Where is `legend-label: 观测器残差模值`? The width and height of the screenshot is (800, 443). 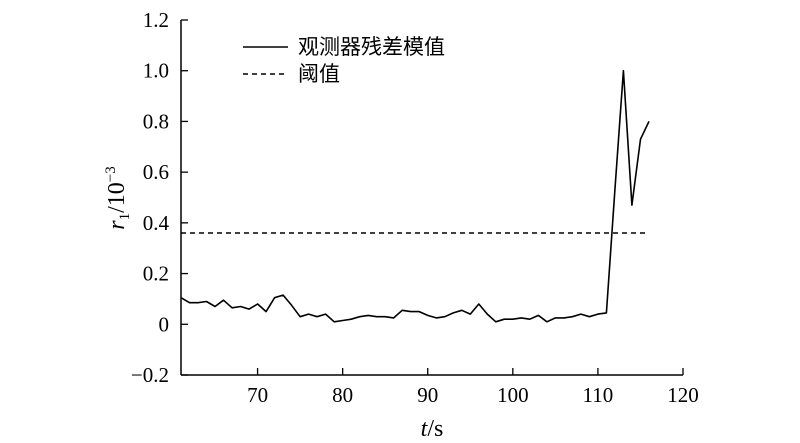
legend-label: 观测器残差模值 is located at coordinates (371, 47).